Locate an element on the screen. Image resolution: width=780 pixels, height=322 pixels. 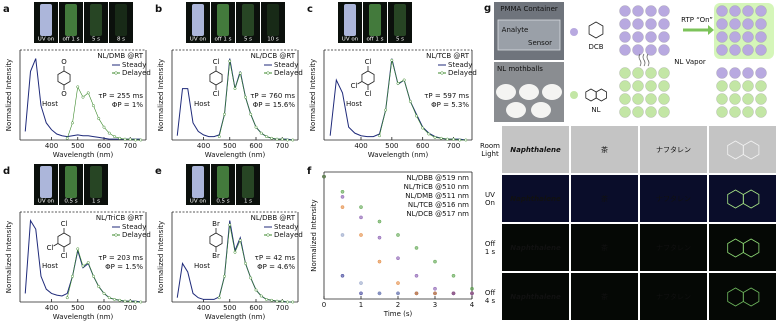
photo-caption: NL mothballs is located at coordinates (520, 69).